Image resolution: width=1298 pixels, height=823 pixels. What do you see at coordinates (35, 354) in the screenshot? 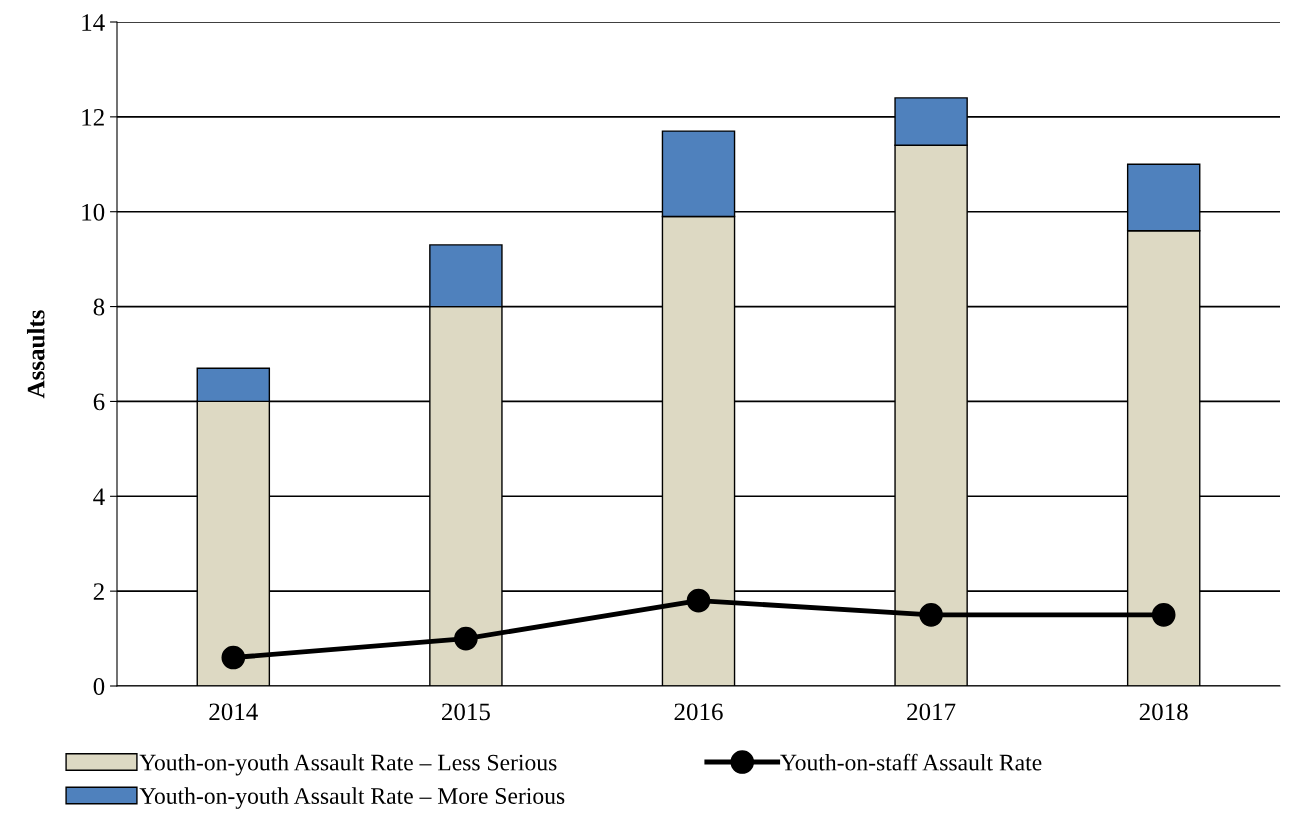
I see `y-axis-title: Assaults` at bounding box center [35, 354].